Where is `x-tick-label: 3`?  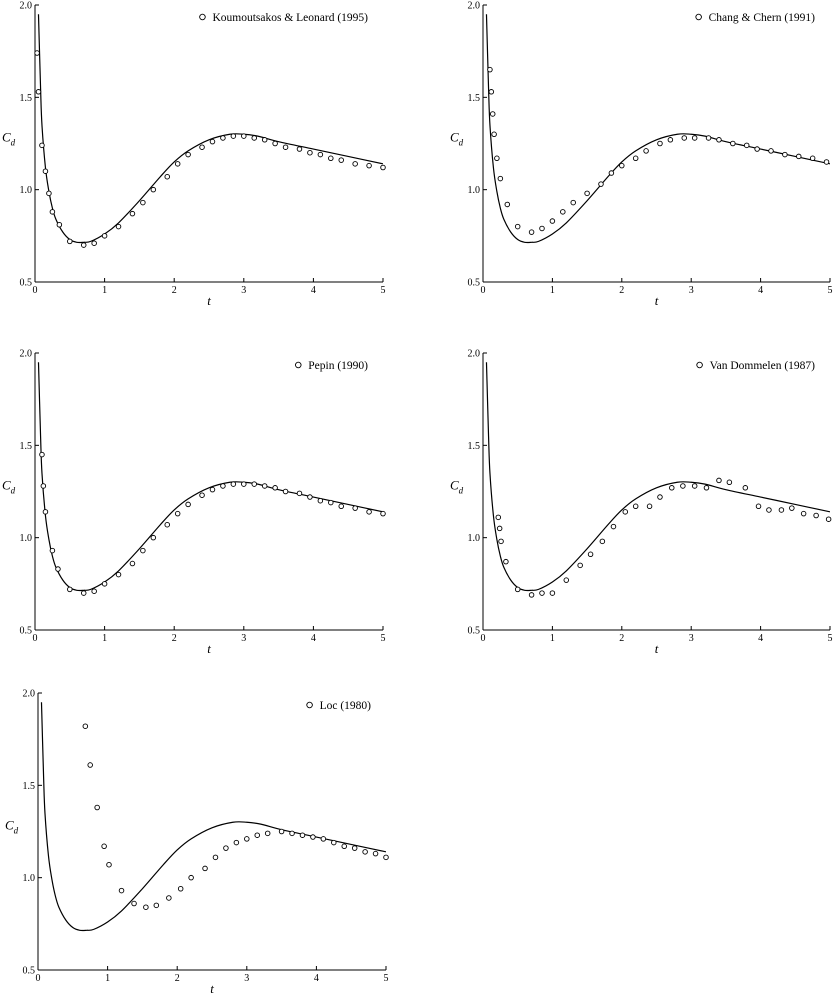
x-tick-label: 3 is located at coordinates (246, 978).